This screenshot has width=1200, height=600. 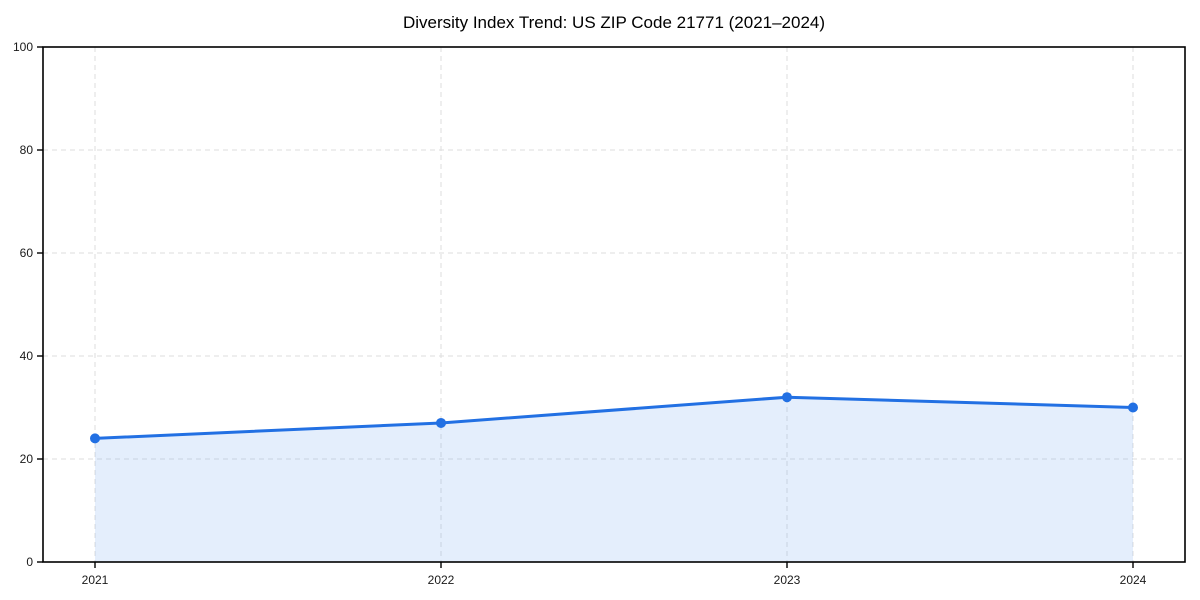 What do you see at coordinates (1133, 580) in the screenshot?
I see `x-tick-label: 2024` at bounding box center [1133, 580].